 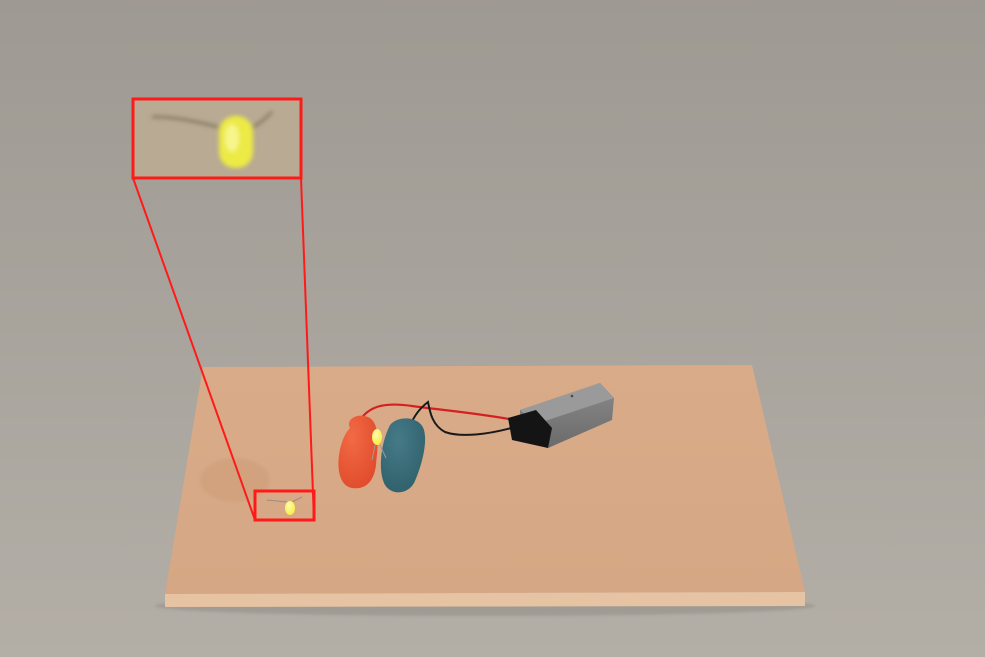 I want to click on inset-background, so click(x=217, y=138).